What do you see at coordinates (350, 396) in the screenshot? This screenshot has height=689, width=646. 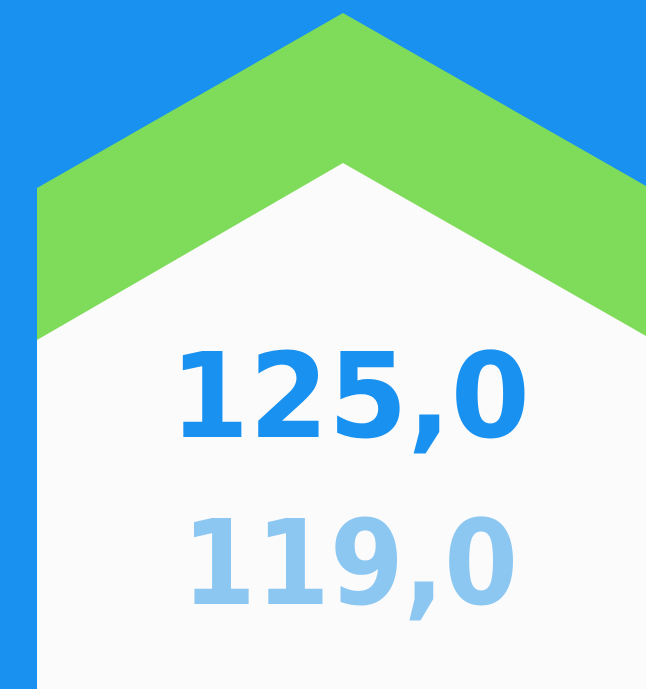 I see `primary-value: 125,0` at bounding box center [350, 396].